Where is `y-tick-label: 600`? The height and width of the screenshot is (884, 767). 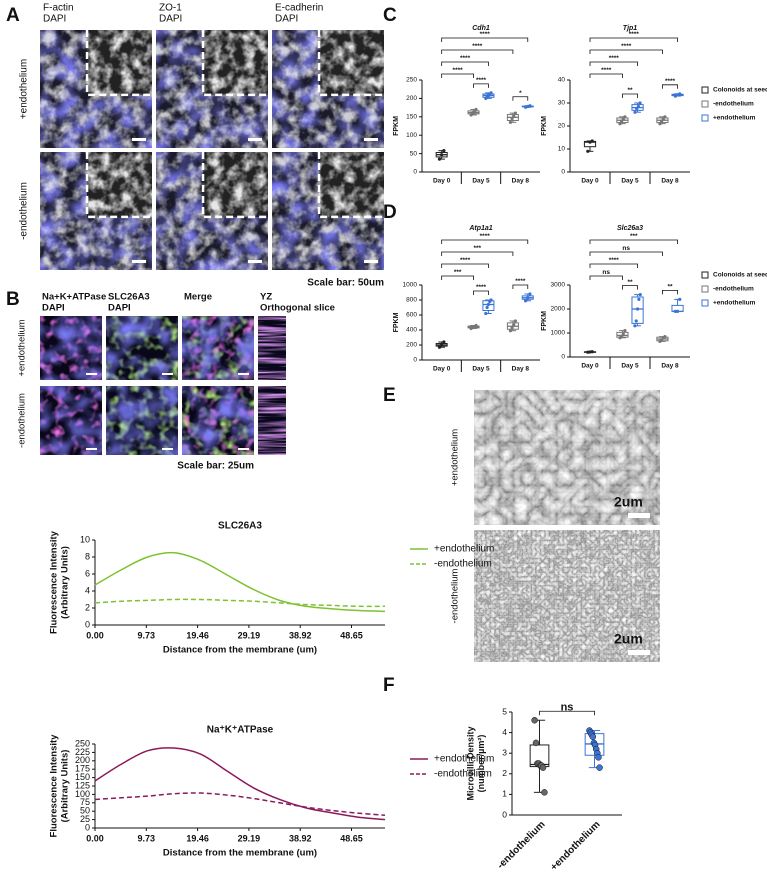 y-tick-label: 600 is located at coordinates (411, 315).